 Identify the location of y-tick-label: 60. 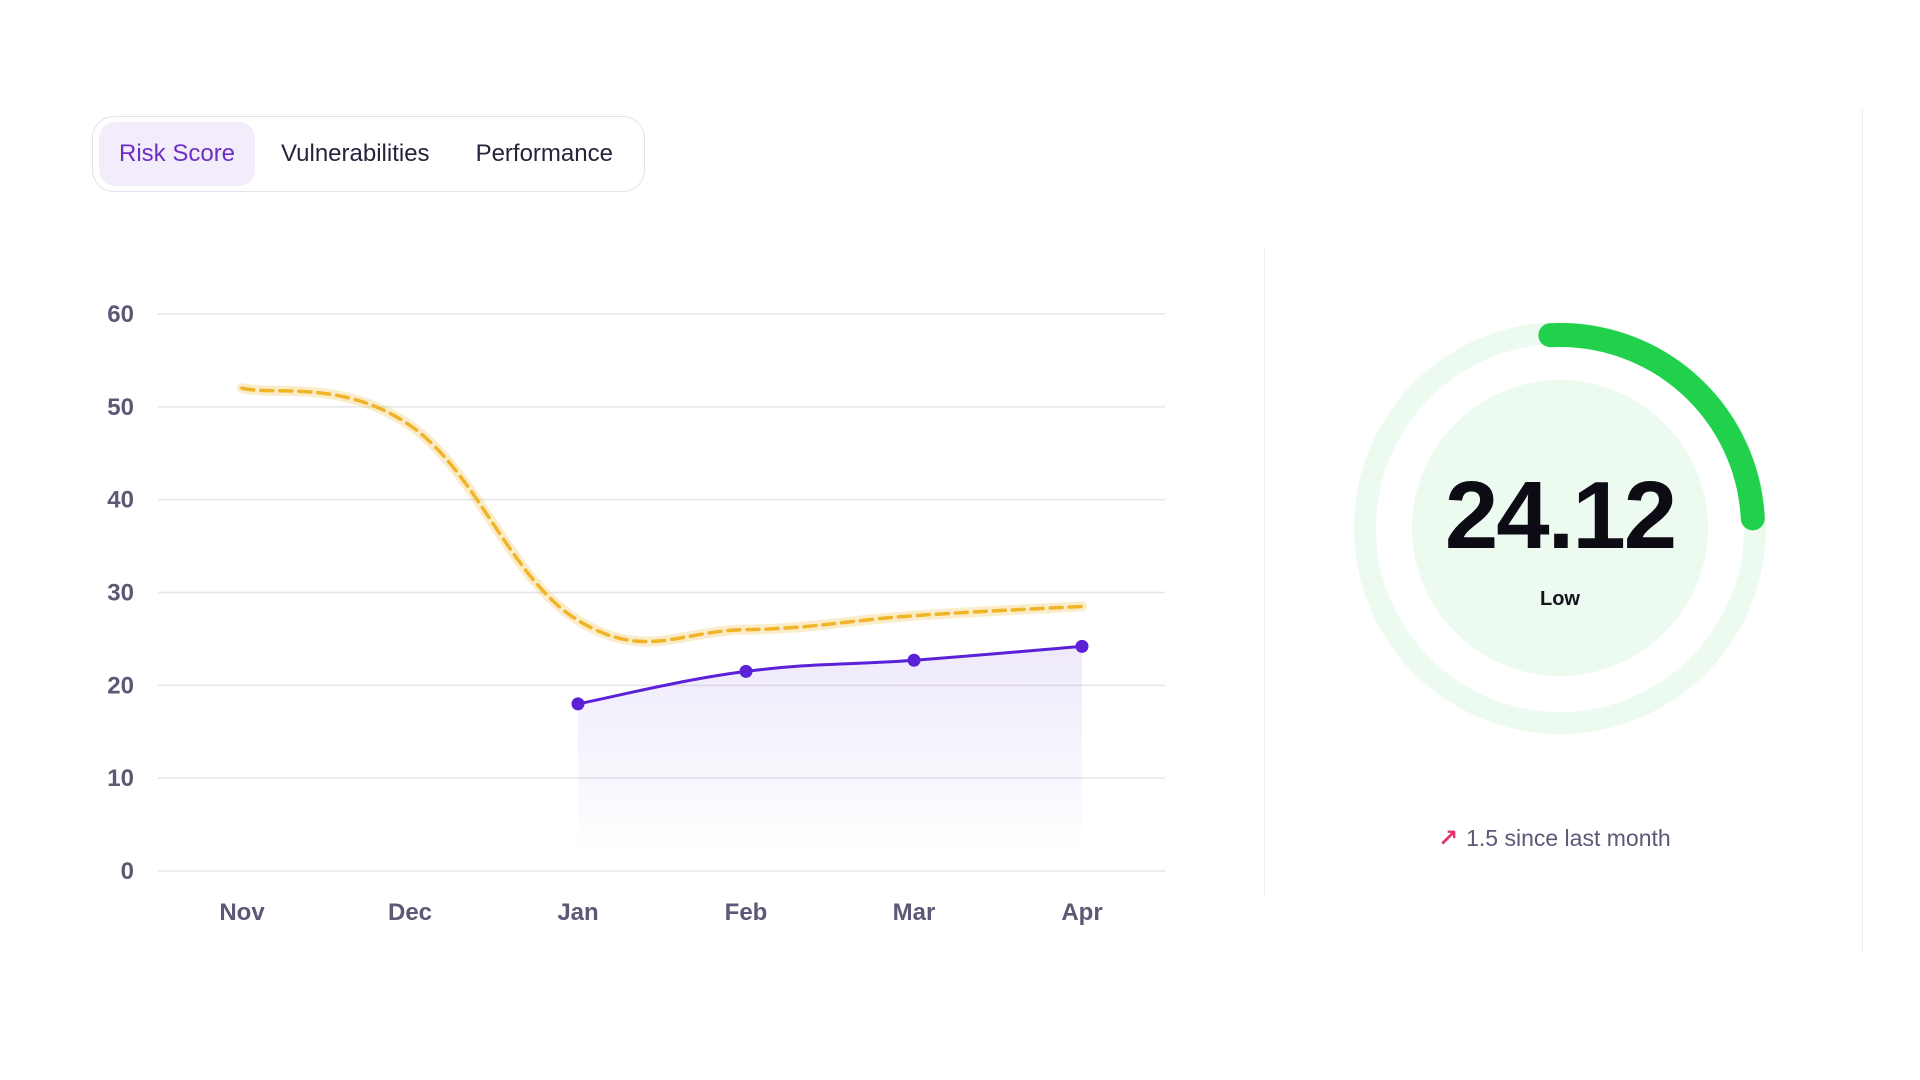
(120, 314).